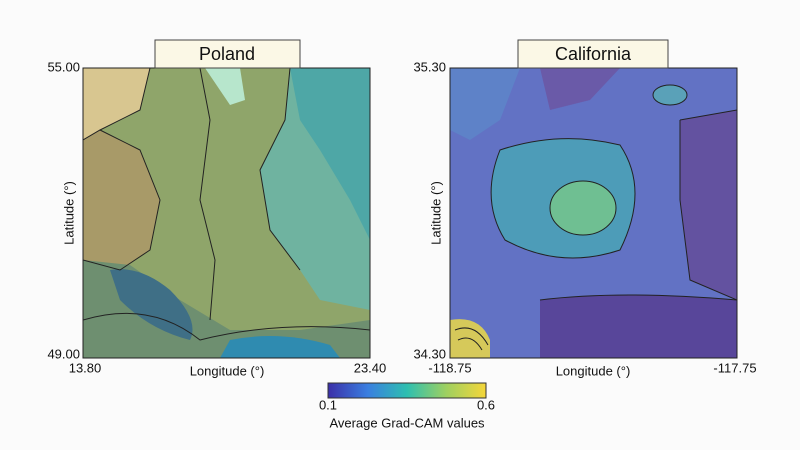 Image resolution: width=800 pixels, height=455 pixels. Describe the element at coordinates (370, 367) in the screenshot. I see `x-tick-label: 23.40` at that location.